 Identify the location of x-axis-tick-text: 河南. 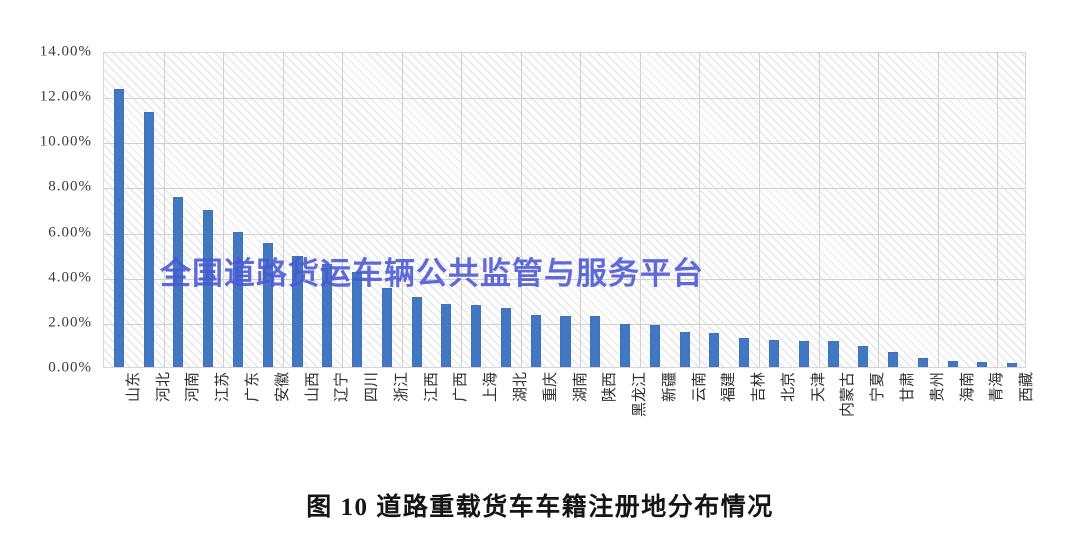
(193, 387).